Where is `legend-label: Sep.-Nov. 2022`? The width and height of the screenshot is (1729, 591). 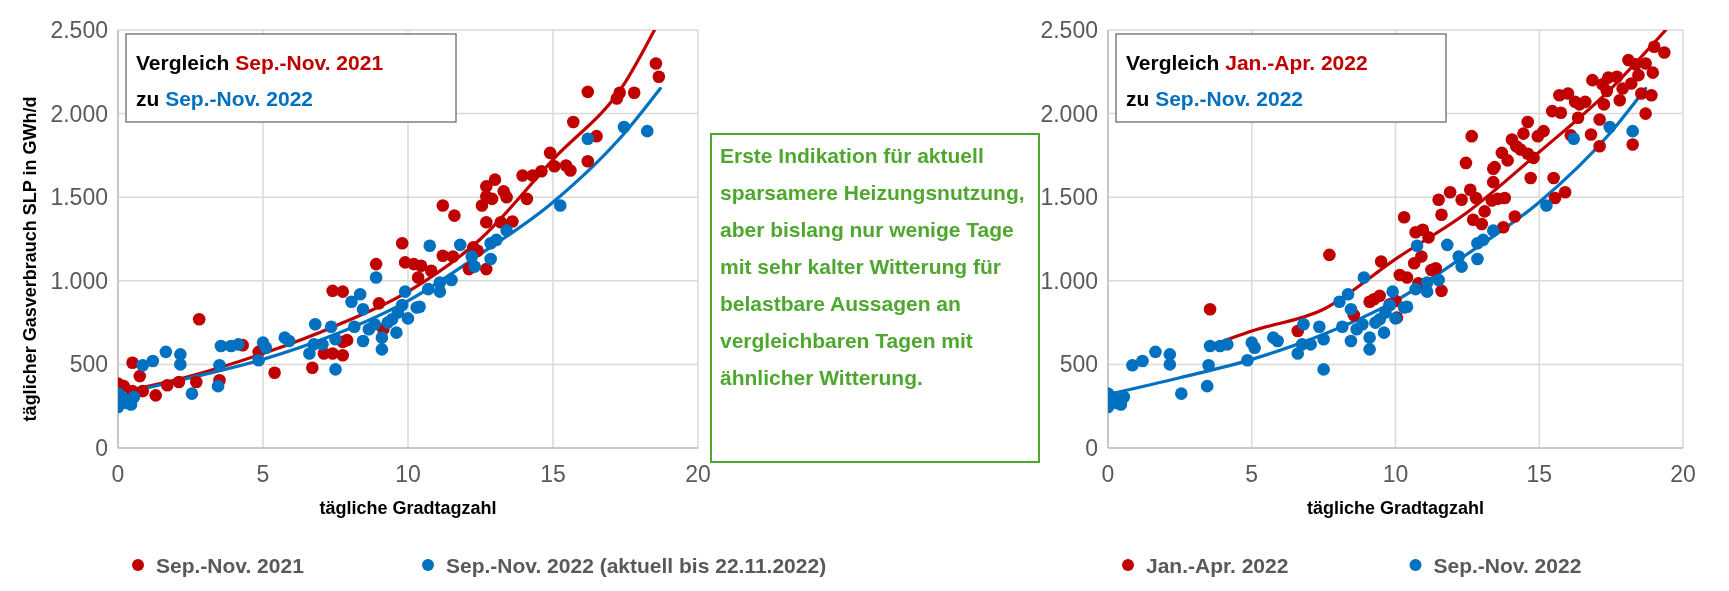 legend-label: Sep.-Nov. 2022 is located at coordinates (1507, 565).